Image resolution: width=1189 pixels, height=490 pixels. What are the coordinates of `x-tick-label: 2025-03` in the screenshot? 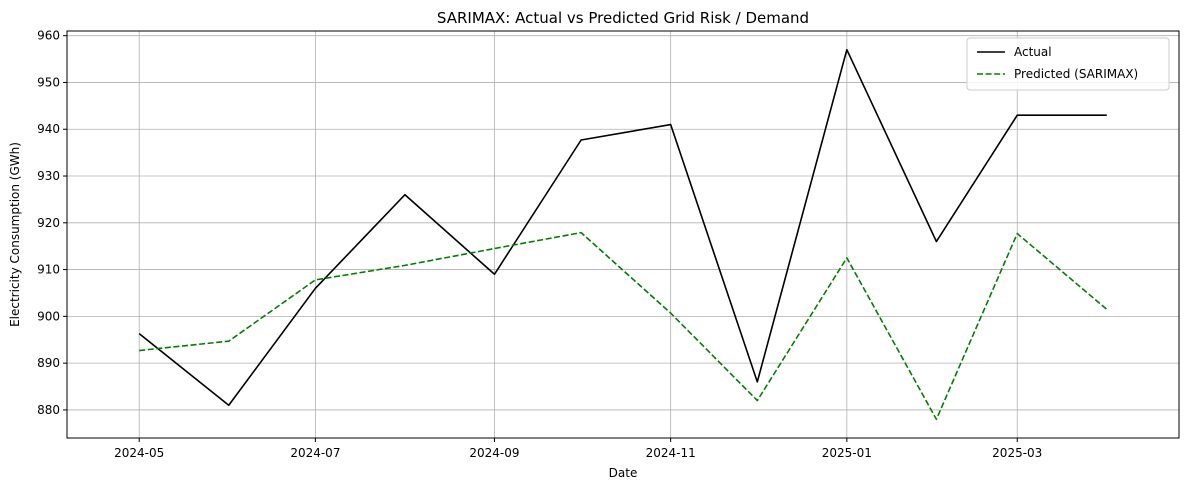 It's located at (1017, 453).